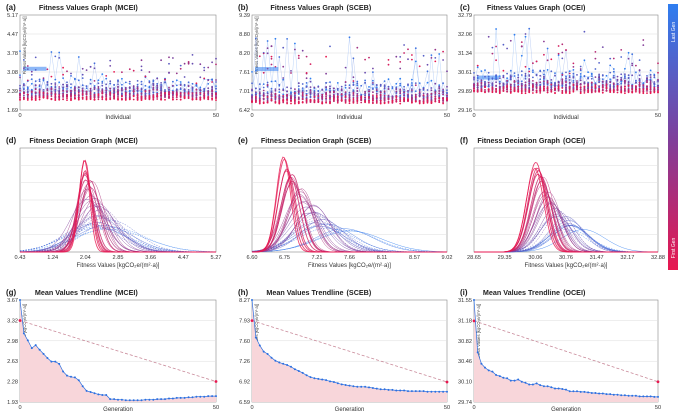 The height and width of the screenshot is (412, 685). What do you see at coordinates (126, 7) in the screenshot?
I see `chart-title-suffix: (MCEI)` at bounding box center [126, 7].